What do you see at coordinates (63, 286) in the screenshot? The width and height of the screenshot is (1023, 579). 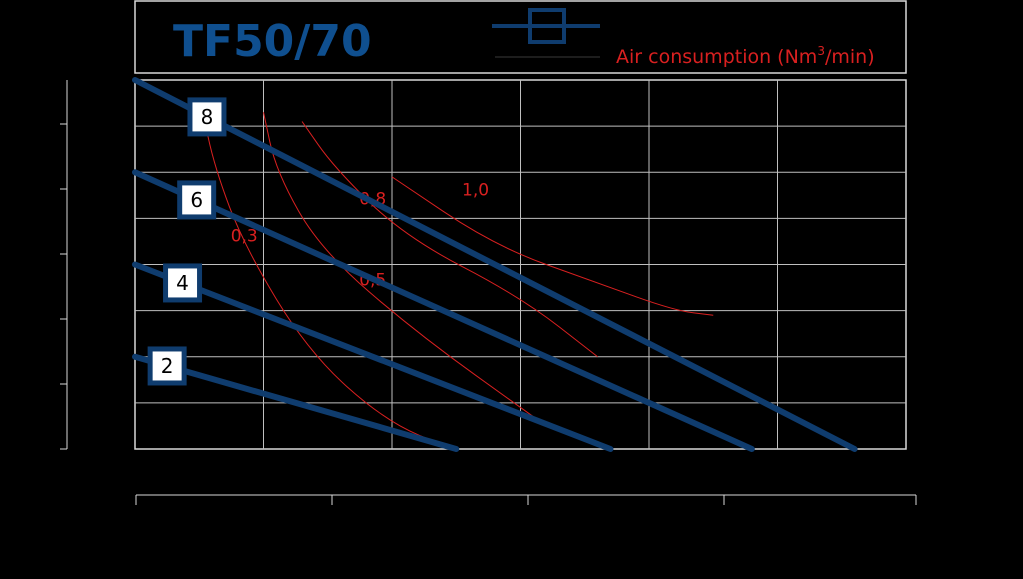 I see `y-axis-ticks` at bounding box center [63, 286].